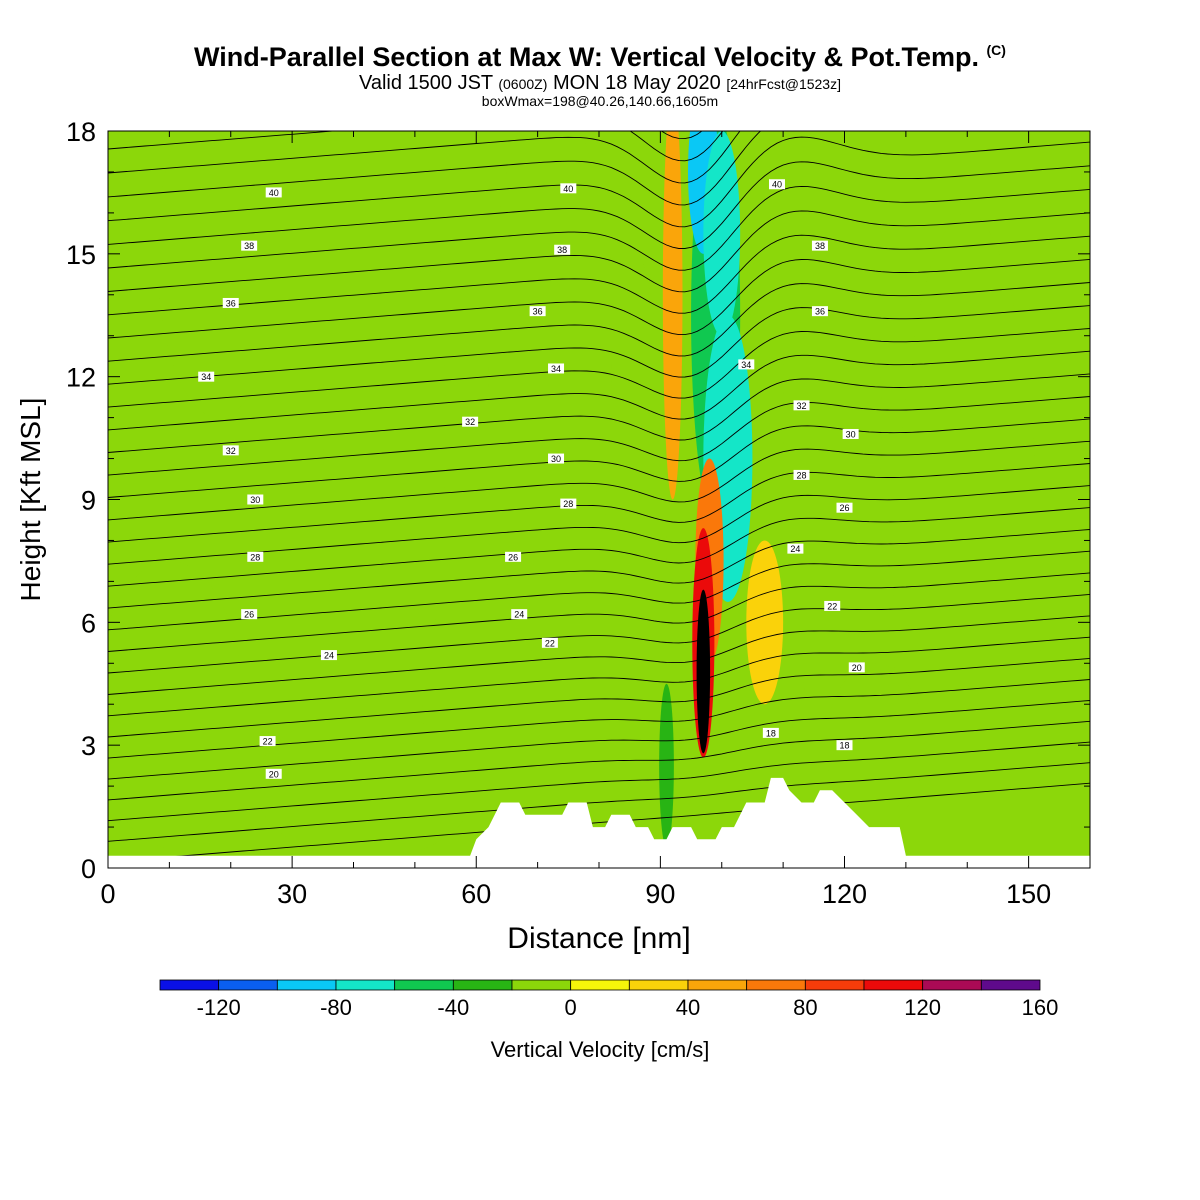 This screenshot has width=1200, height=1200. I want to click on colorbar-tick-label: -40, so click(453, 1007).